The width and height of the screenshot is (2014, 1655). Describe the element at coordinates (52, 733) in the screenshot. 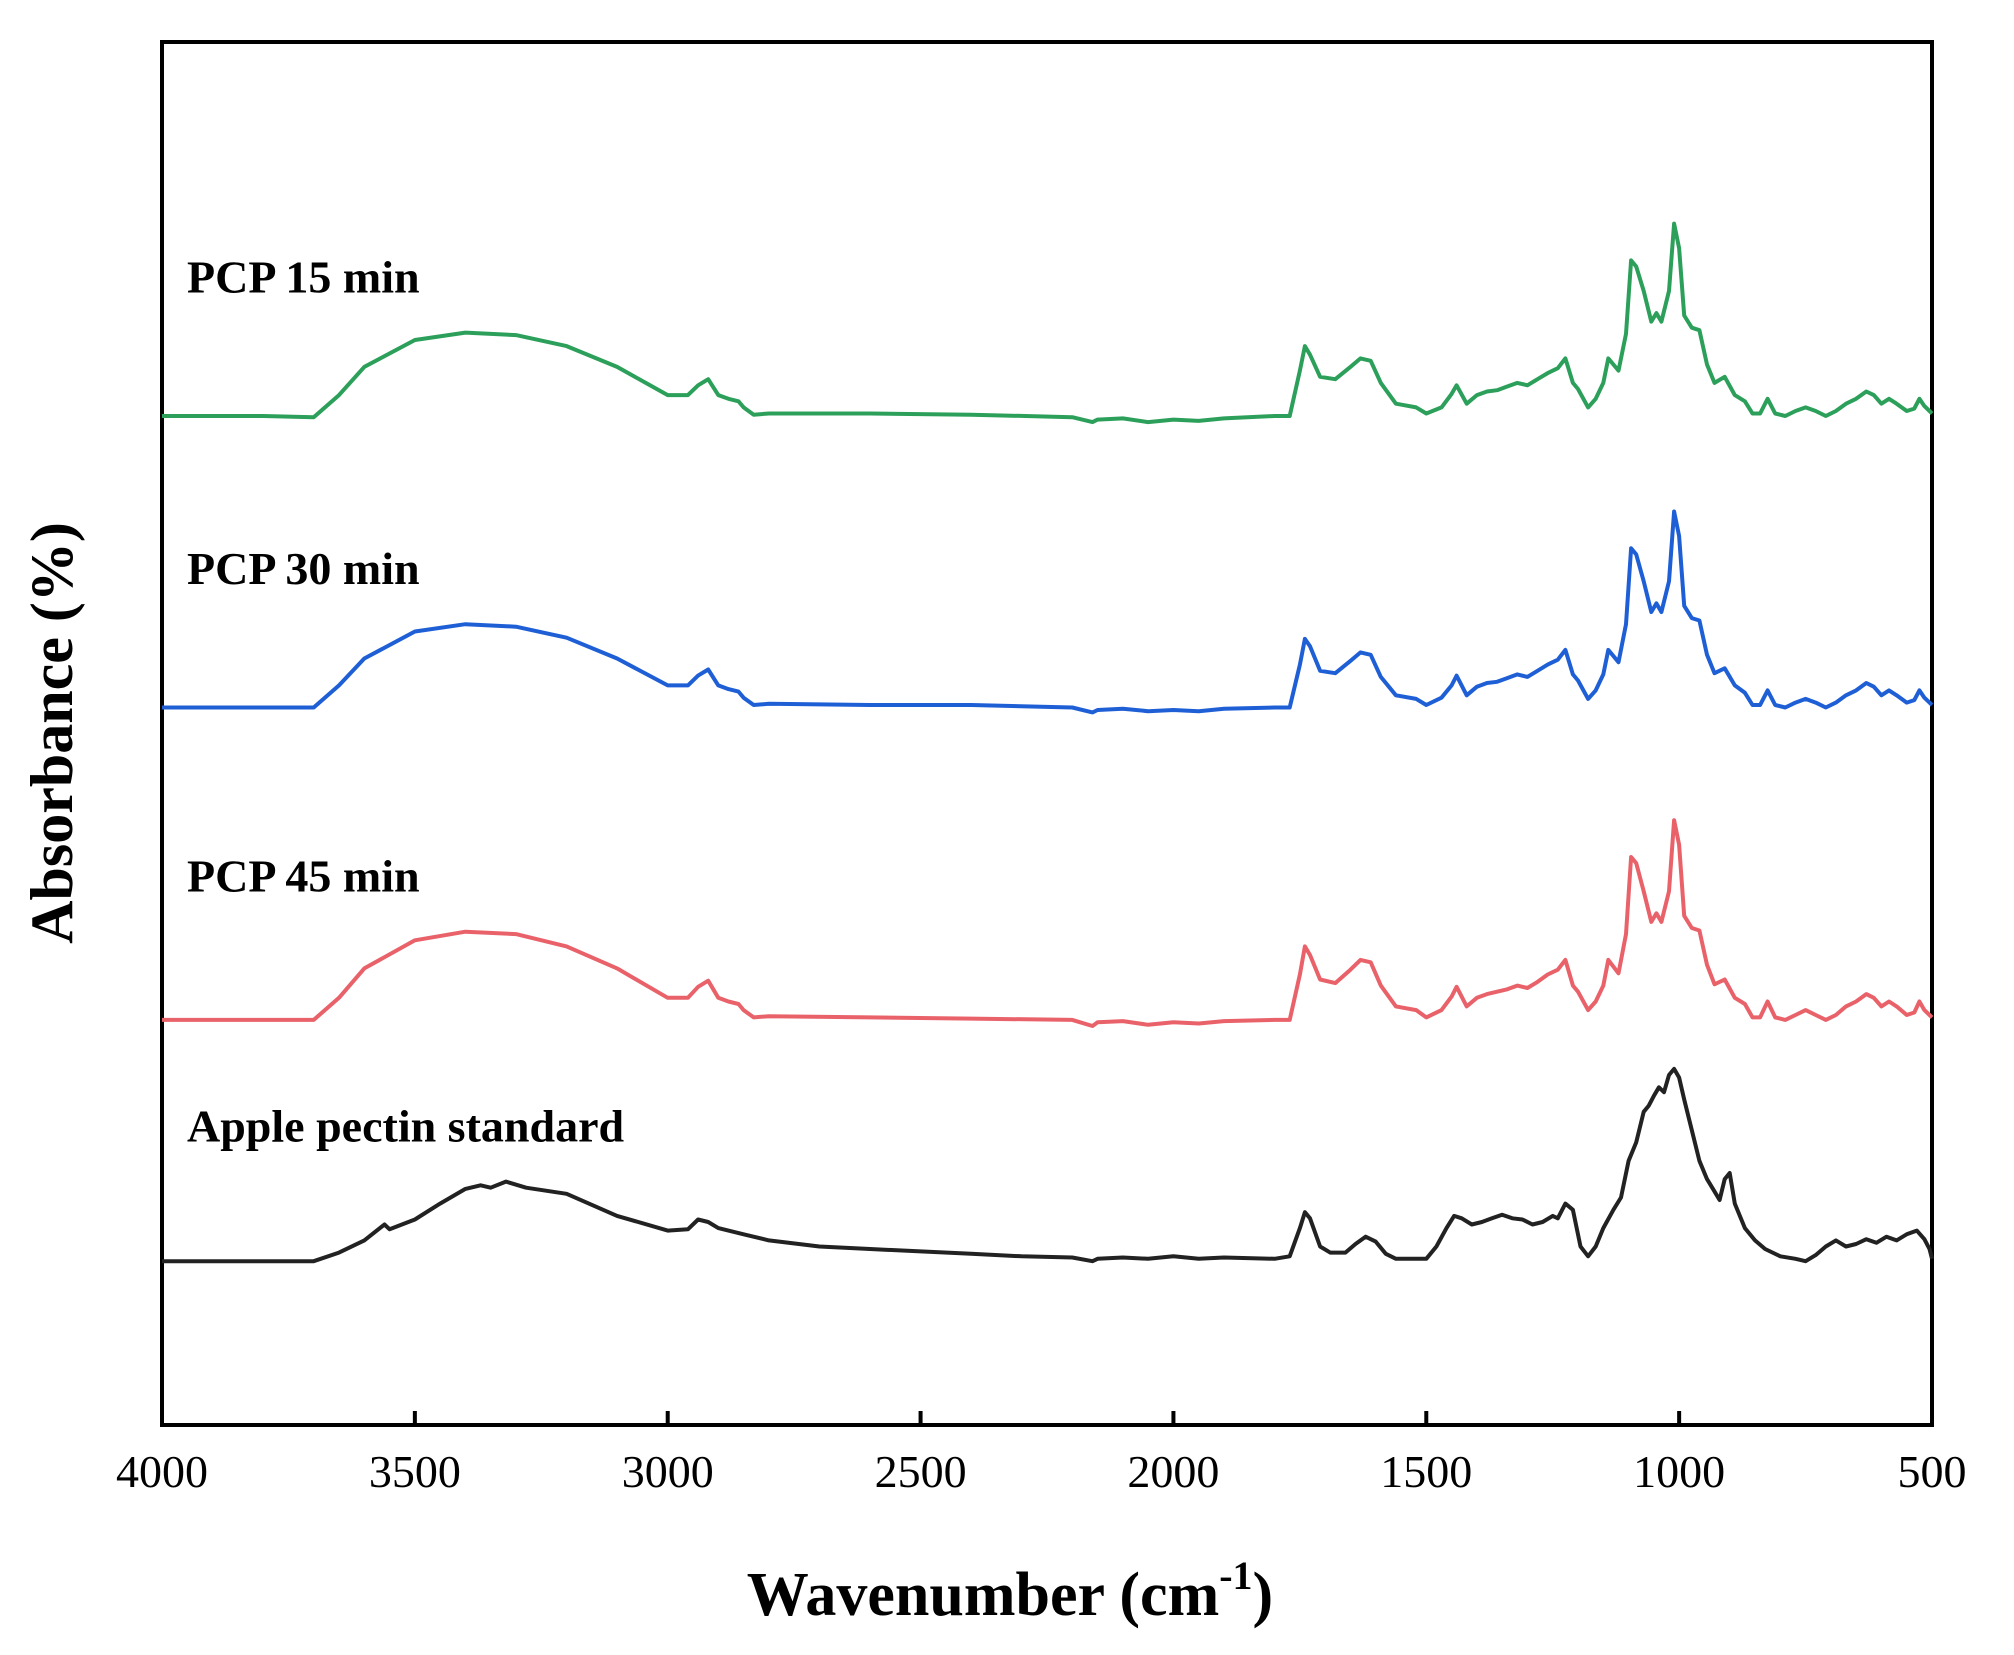

I see `y-axis-title: Absorbance (%)` at that location.